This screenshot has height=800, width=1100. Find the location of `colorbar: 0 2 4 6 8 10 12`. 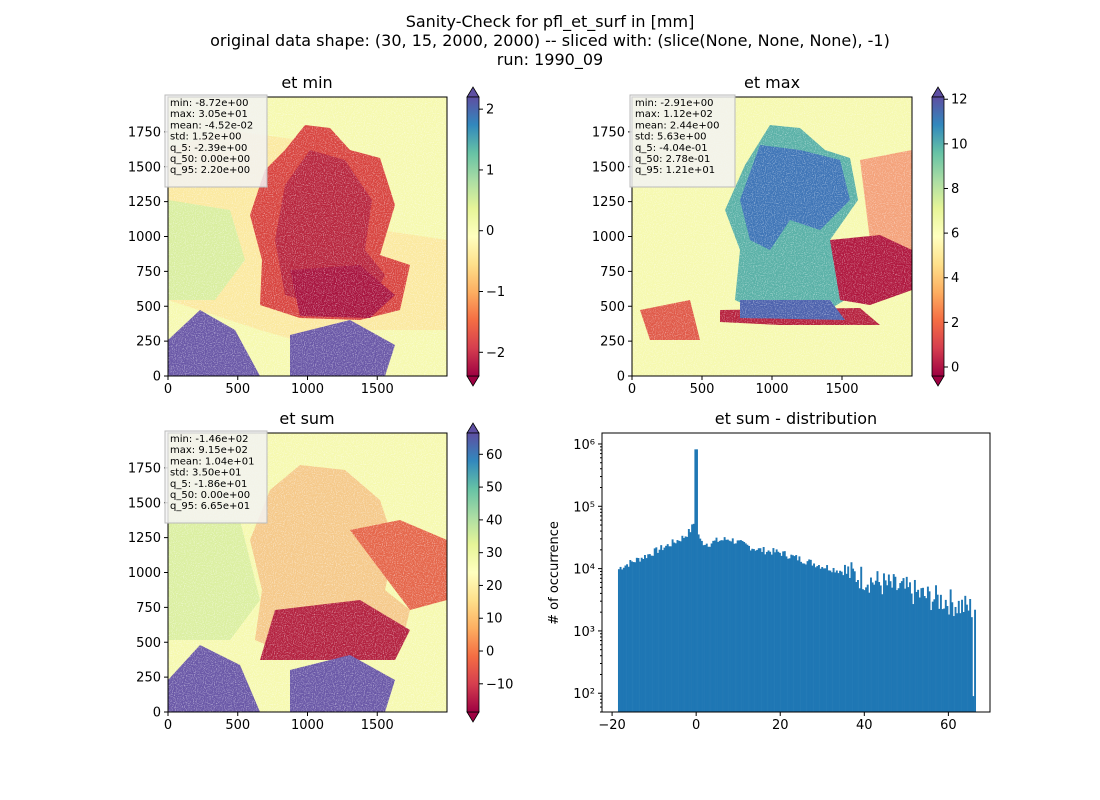

colorbar: 0 2 4 6 8 10 12 is located at coordinates (949, 236).